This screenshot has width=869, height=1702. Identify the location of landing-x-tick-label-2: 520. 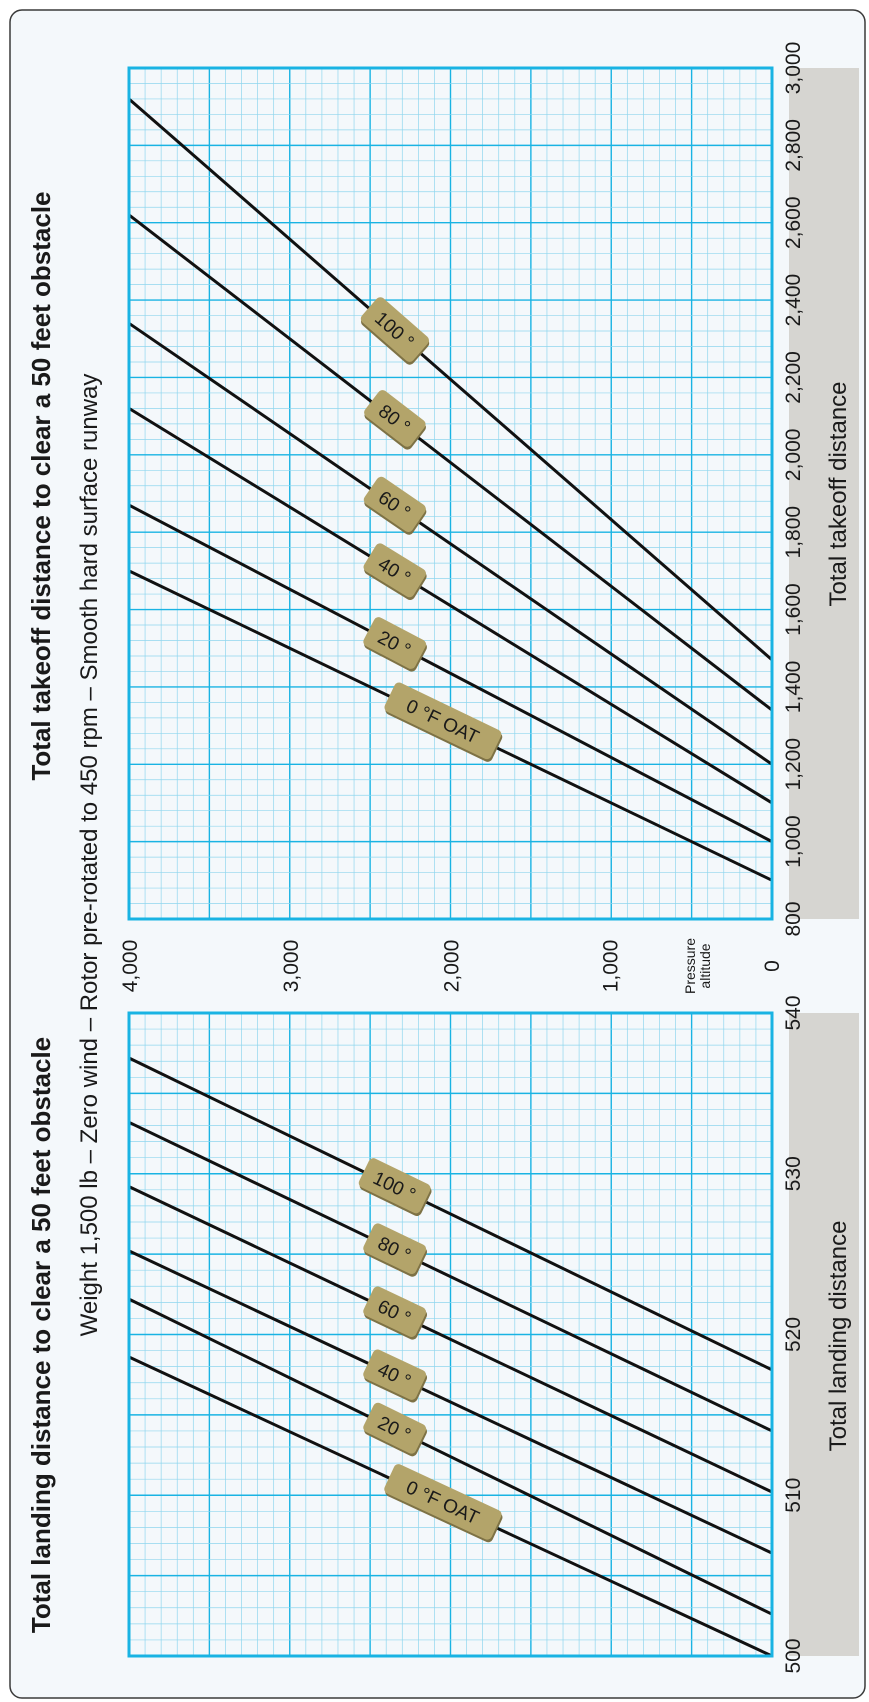
(793, 1334).